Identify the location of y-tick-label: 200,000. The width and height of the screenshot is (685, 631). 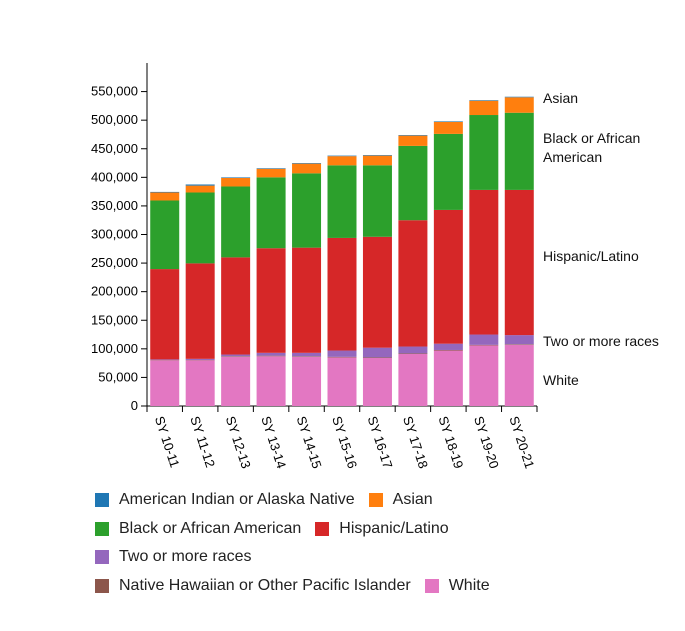
(114, 291).